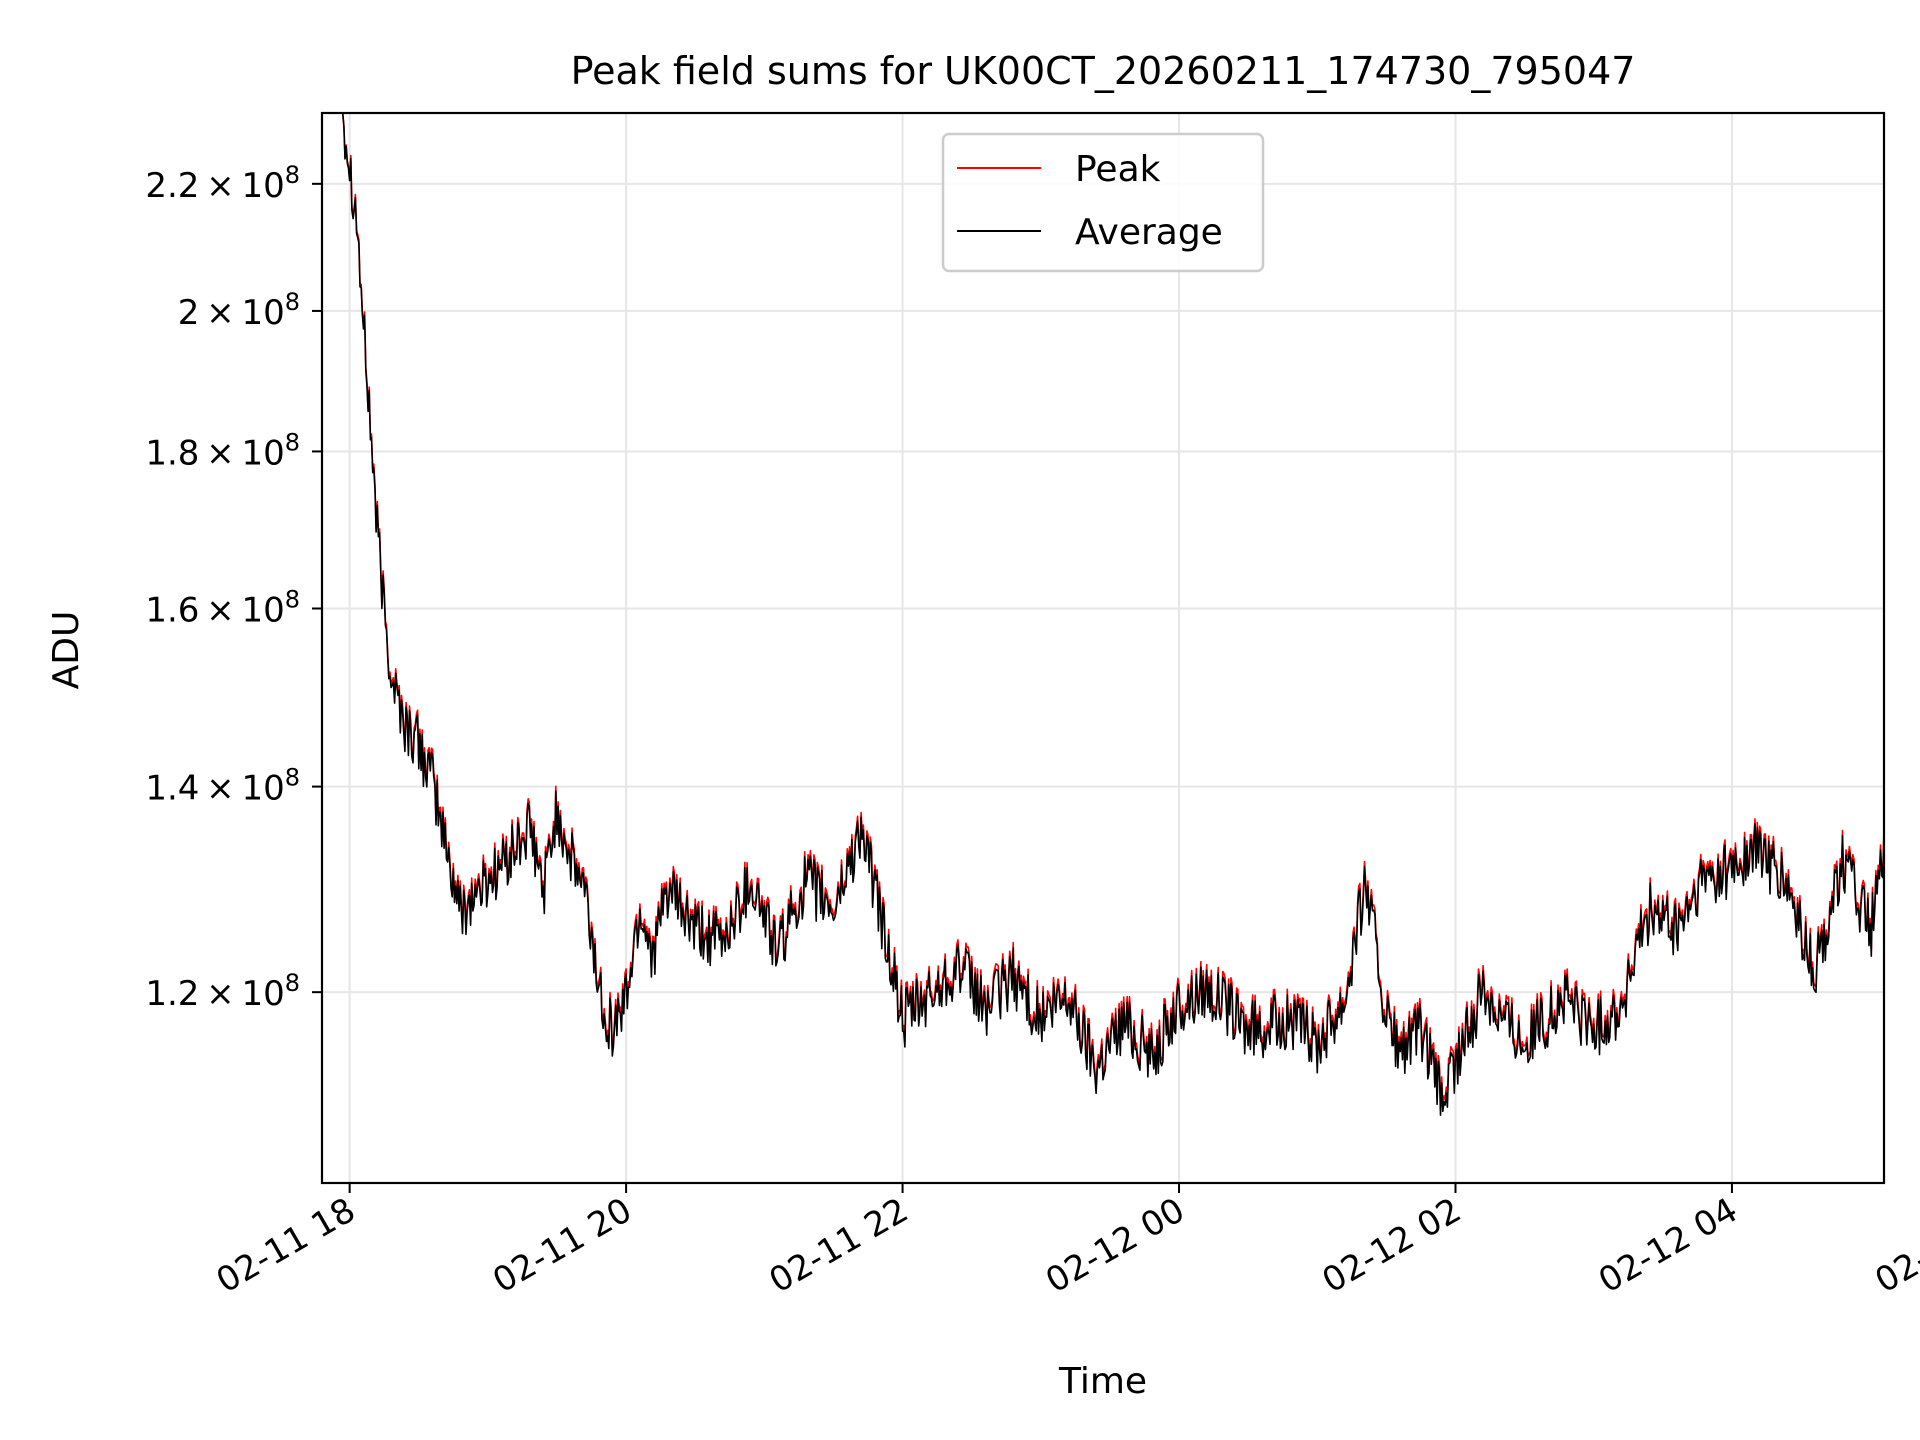  I want to click on y-tick-mantissa: 2.2 × 10, so click(214, 186).